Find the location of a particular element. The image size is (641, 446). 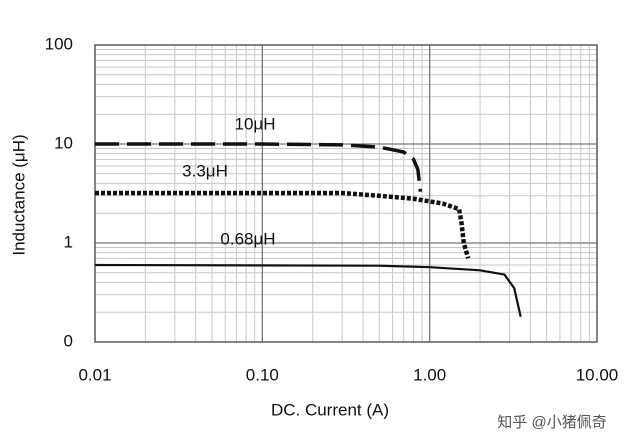

y-tick-label: 10 is located at coordinates (63, 142).